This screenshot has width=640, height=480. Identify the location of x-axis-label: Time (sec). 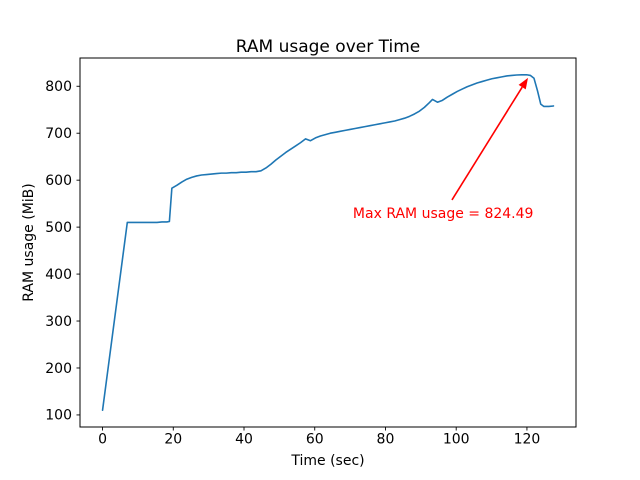
(327, 461).